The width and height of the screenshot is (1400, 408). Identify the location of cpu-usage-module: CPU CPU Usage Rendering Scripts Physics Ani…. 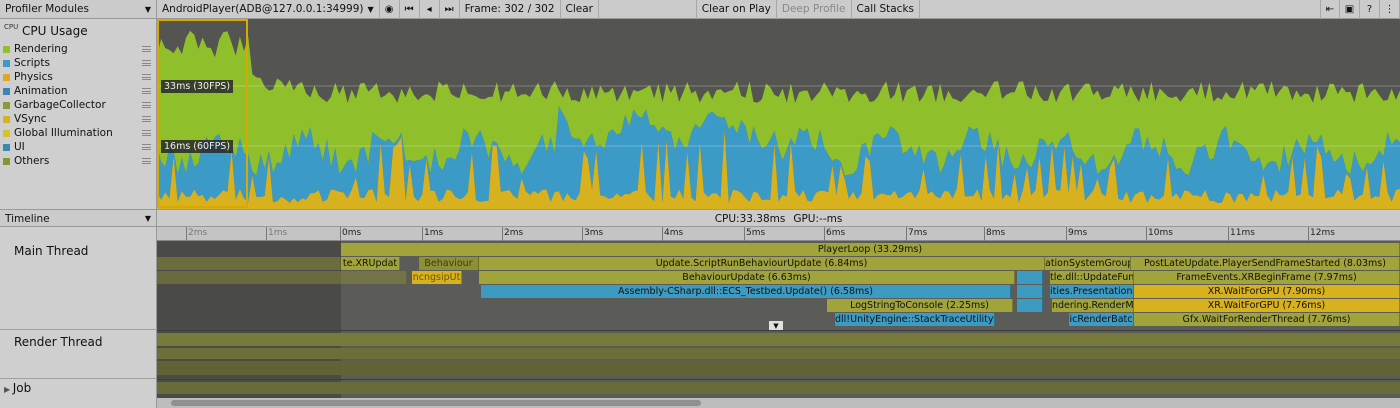
(78, 114).